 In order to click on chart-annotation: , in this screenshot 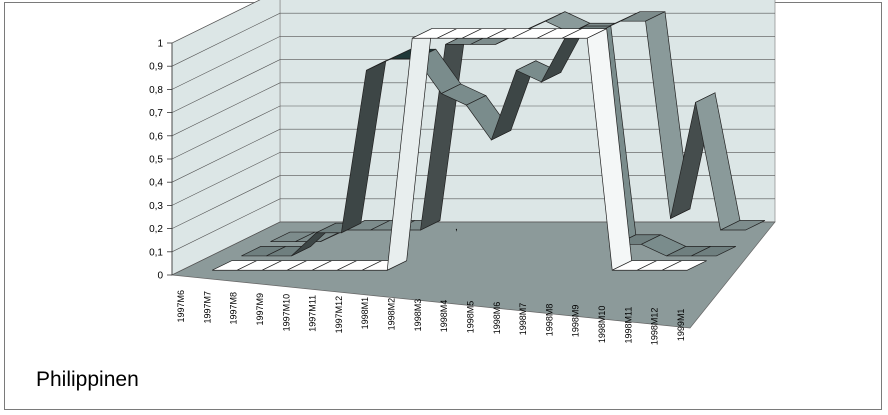, I will do `click(456, 227)`.